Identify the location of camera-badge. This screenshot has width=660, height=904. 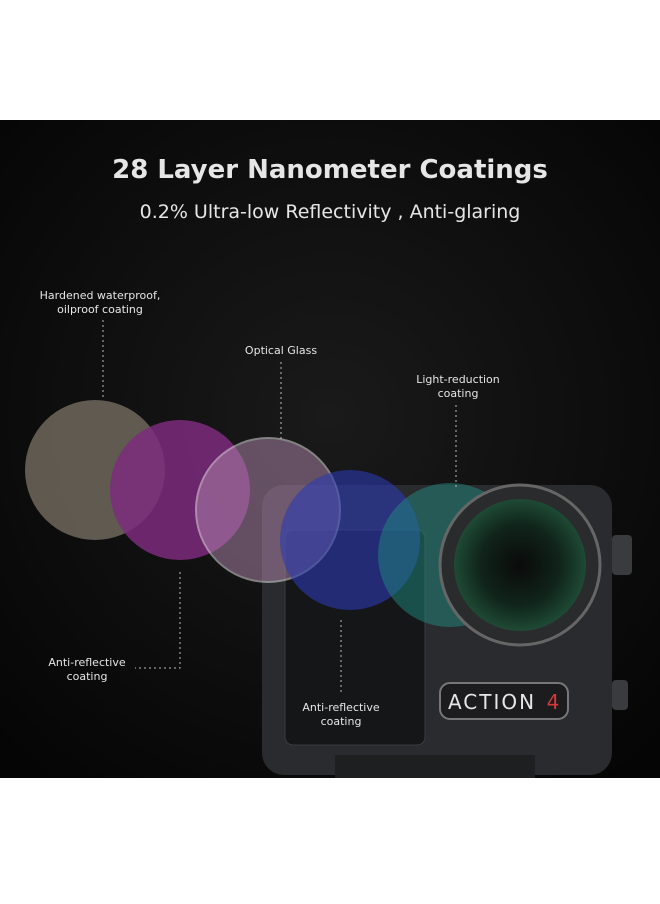
(504, 701).